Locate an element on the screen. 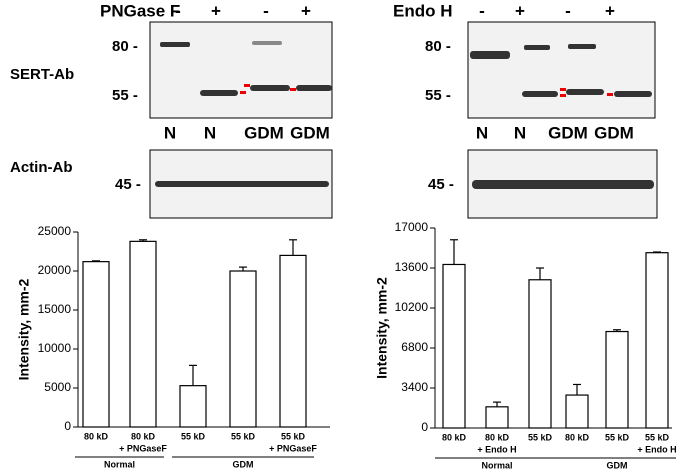  antibody-label: SERT-Ab is located at coordinates (42, 74).